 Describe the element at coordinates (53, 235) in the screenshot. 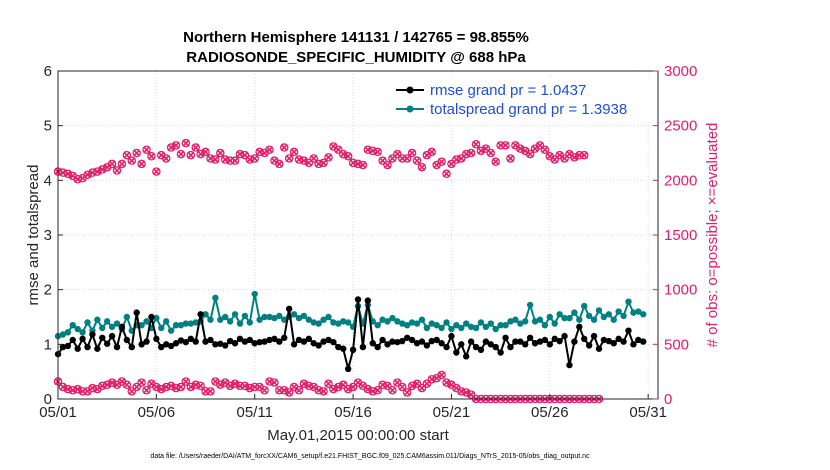

I see `y-axis-left: 0 1 2 3 4 5 6` at that location.